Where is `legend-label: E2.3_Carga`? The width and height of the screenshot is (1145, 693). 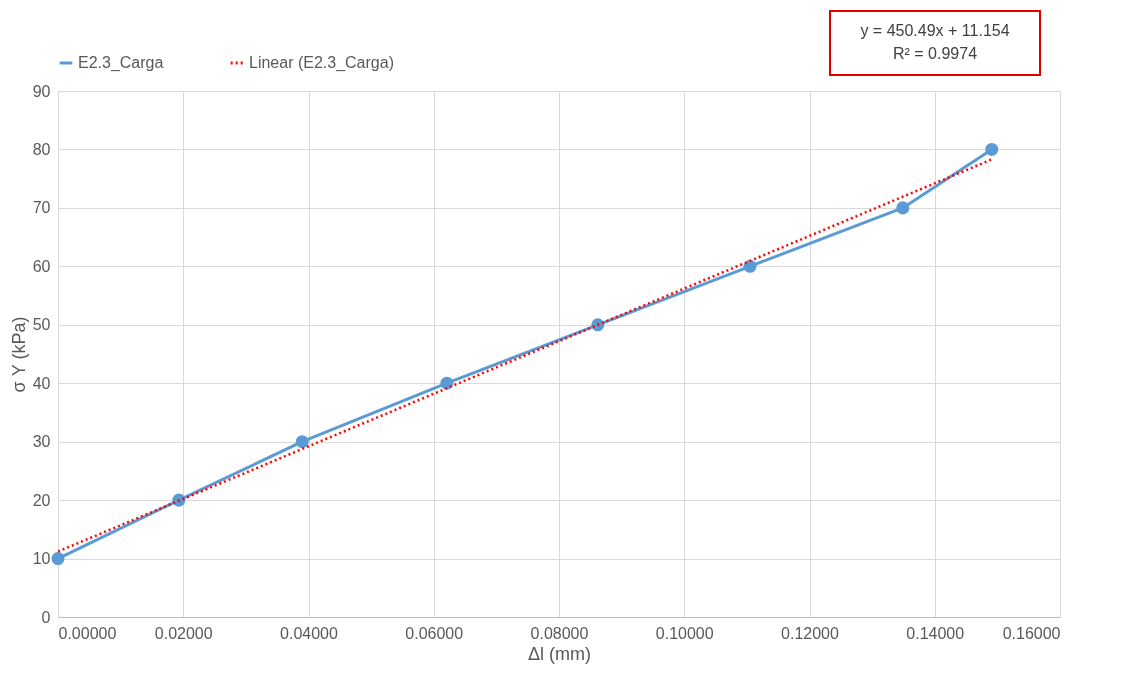 legend-label: E2.3_Carga is located at coordinates (121, 63).